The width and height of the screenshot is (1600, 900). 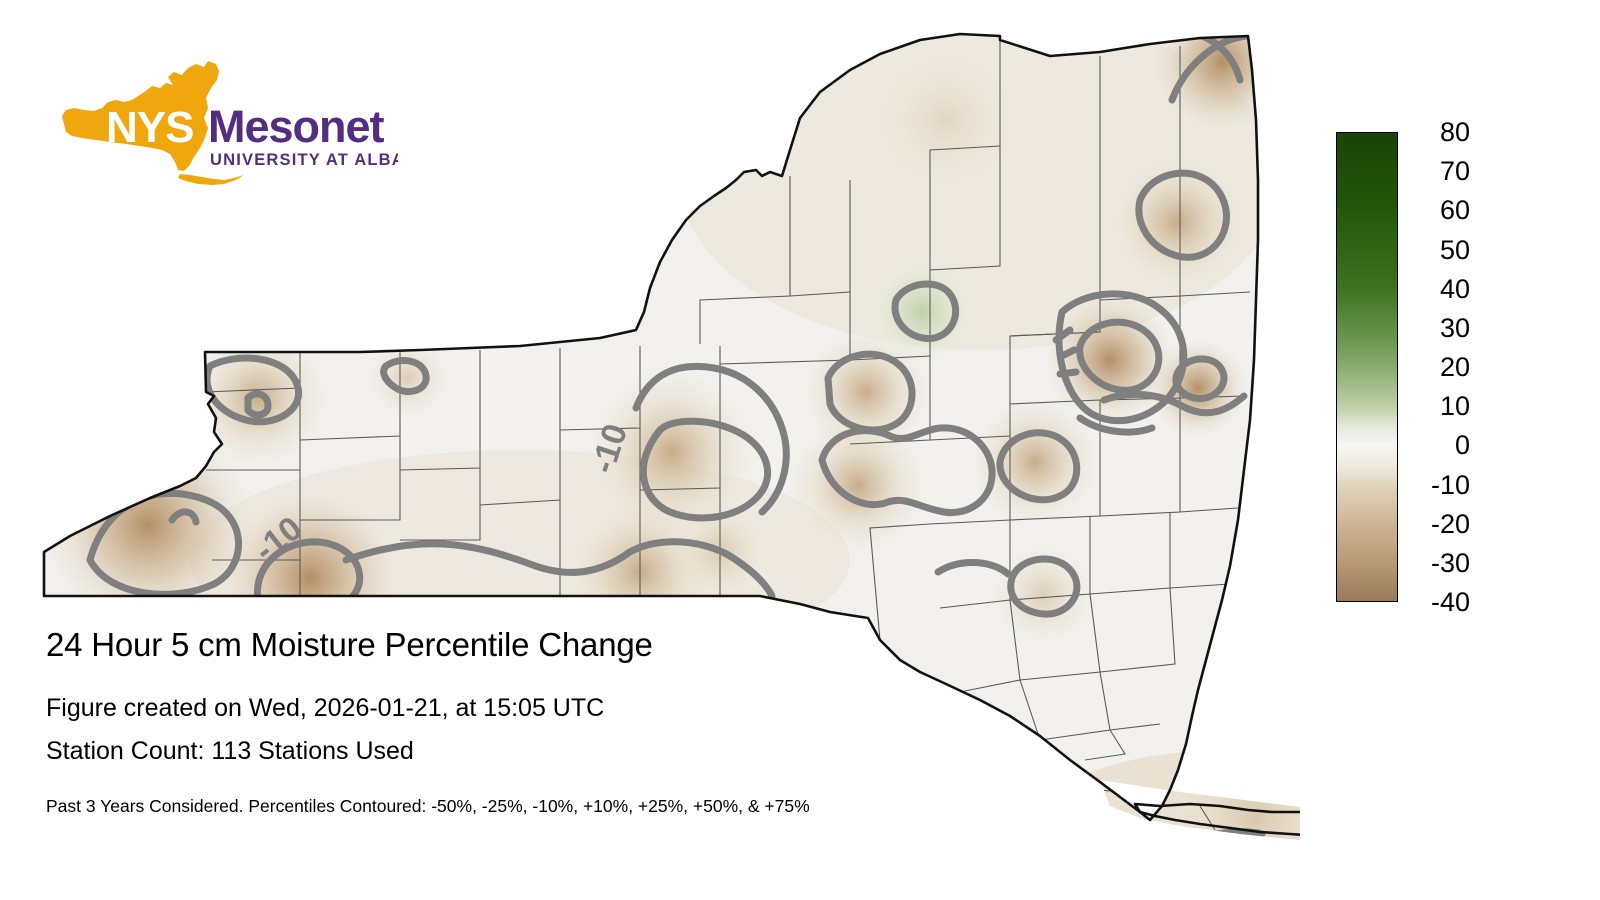 I want to click on moisture-percentile-change-colorbar, so click(x=1367, y=367).